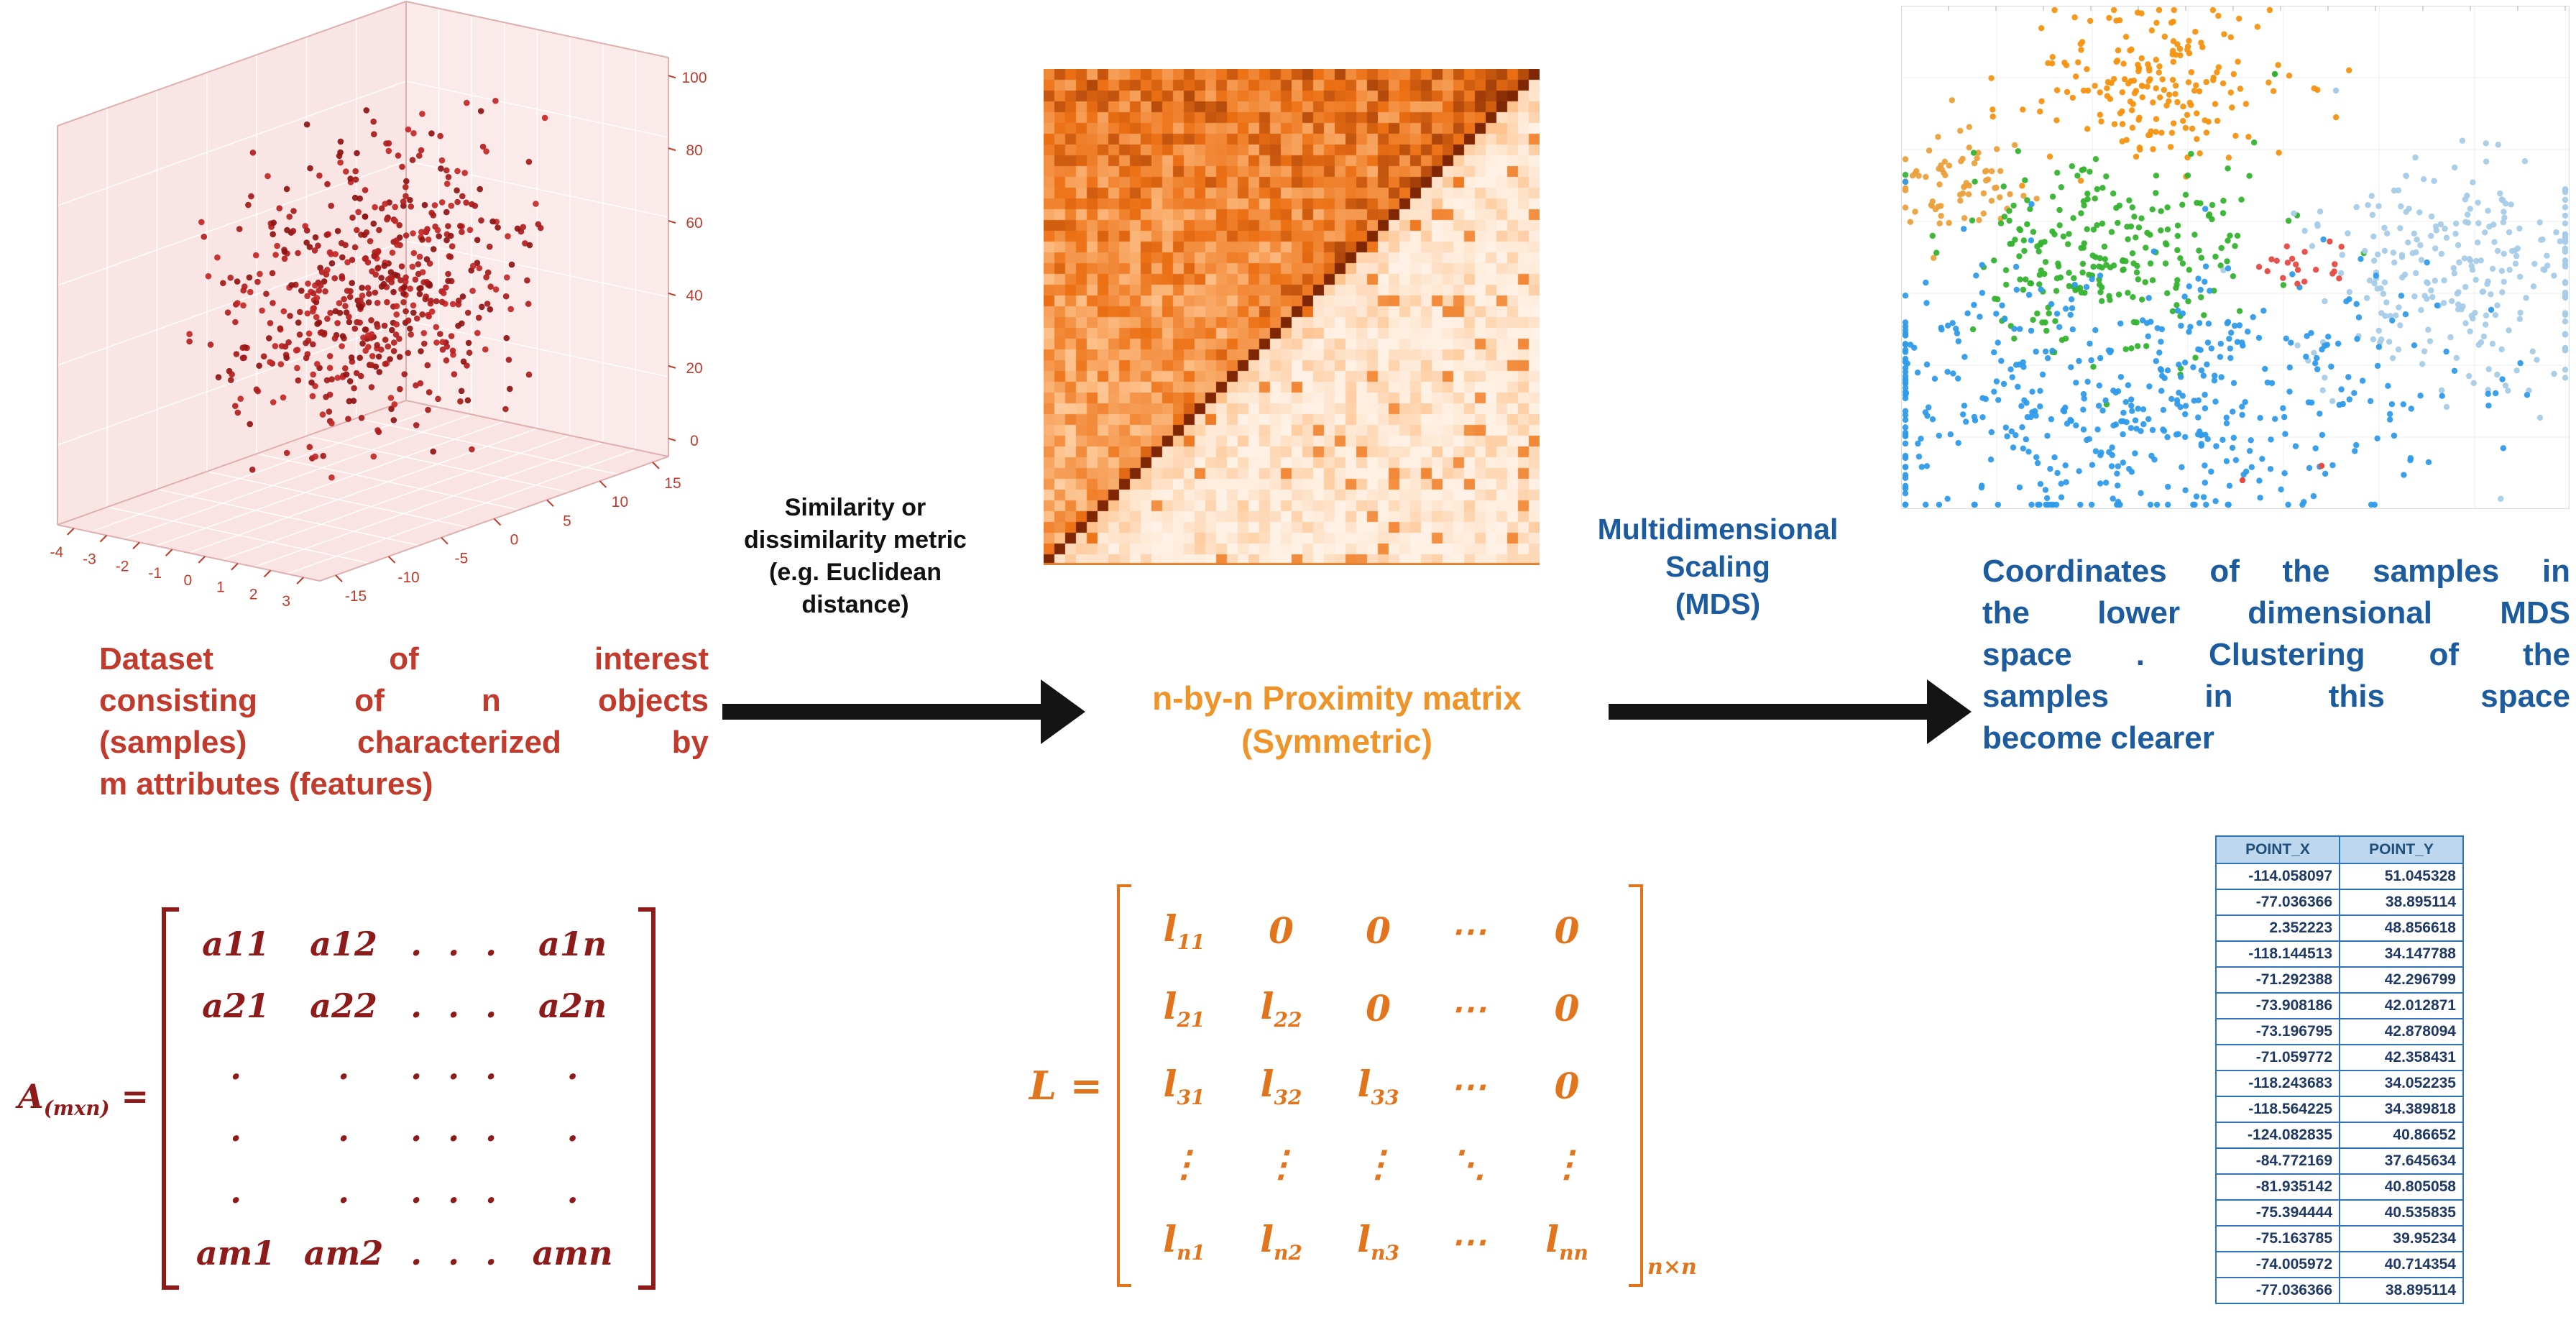 The width and height of the screenshot is (2576, 1325). Describe the element at coordinates (56, 552) in the screenshot. I see `svg-text: -4` at that location.